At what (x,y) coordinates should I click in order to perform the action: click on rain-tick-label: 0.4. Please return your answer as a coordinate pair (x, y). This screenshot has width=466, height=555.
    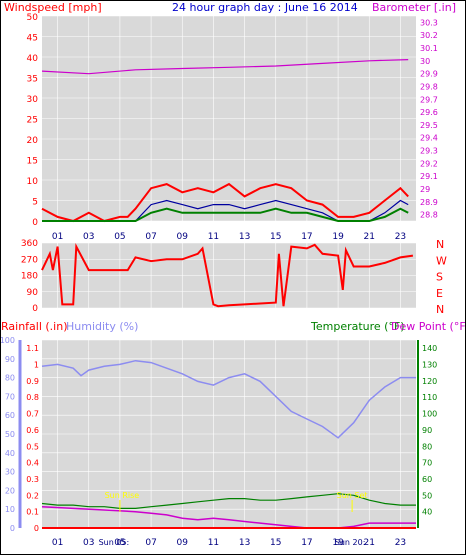
    Looking at the image, I should click on (32, 463).